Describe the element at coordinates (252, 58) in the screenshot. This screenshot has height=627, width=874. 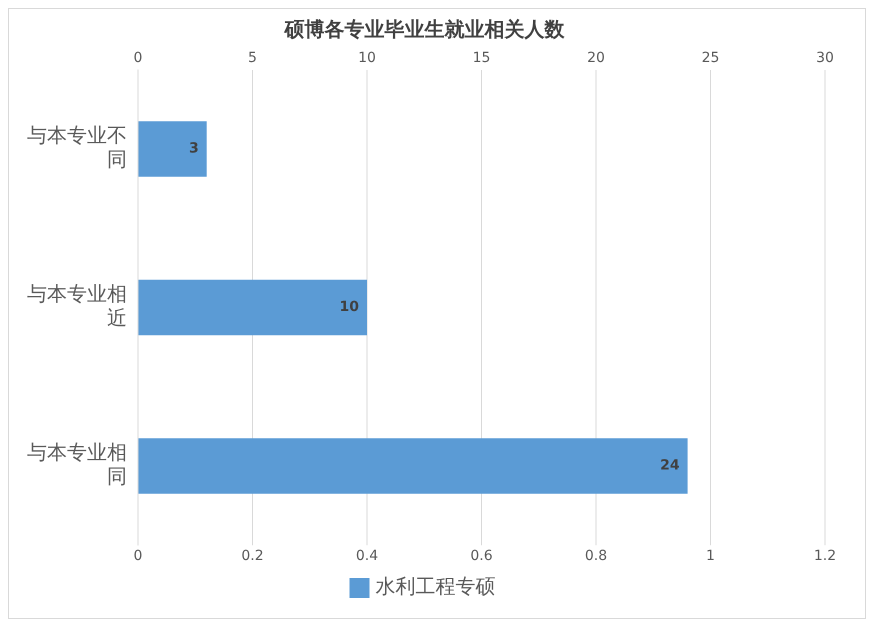
I see `x2-tick-label: 5` at that location.